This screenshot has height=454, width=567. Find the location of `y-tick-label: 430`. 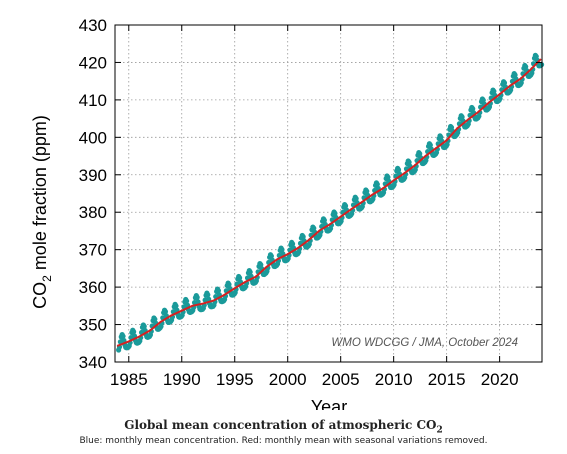

y-tick-label: 430 is located at coordinates (93, 25).